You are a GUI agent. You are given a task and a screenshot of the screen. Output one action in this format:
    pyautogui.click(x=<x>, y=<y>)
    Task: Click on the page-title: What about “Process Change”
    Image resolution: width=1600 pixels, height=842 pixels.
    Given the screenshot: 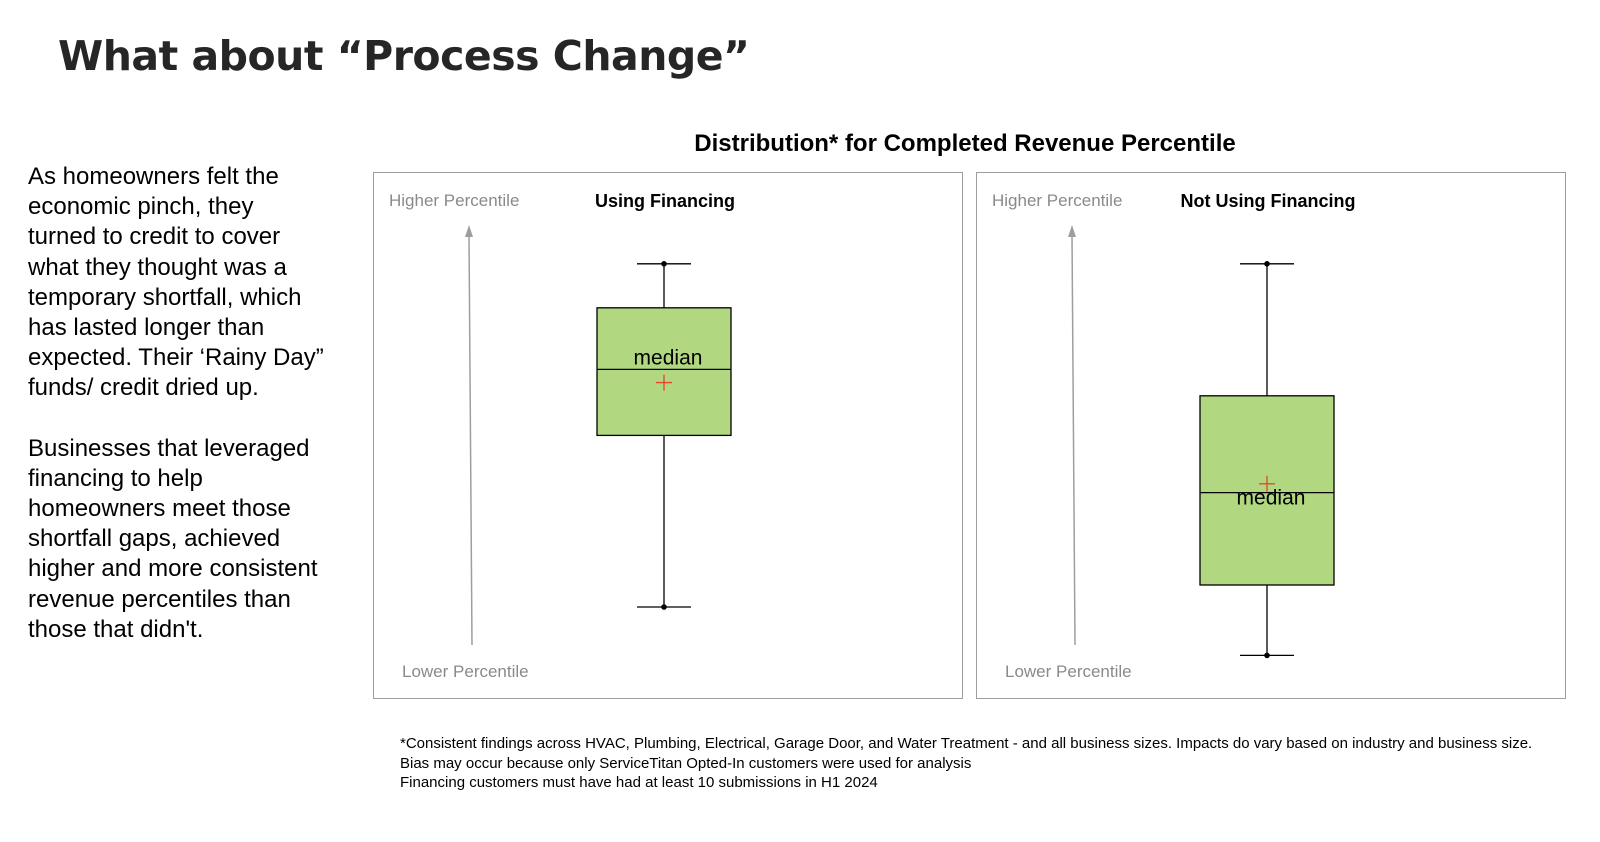 What is the action you would take?
    pyautogui.click(x=404, y=56)
    